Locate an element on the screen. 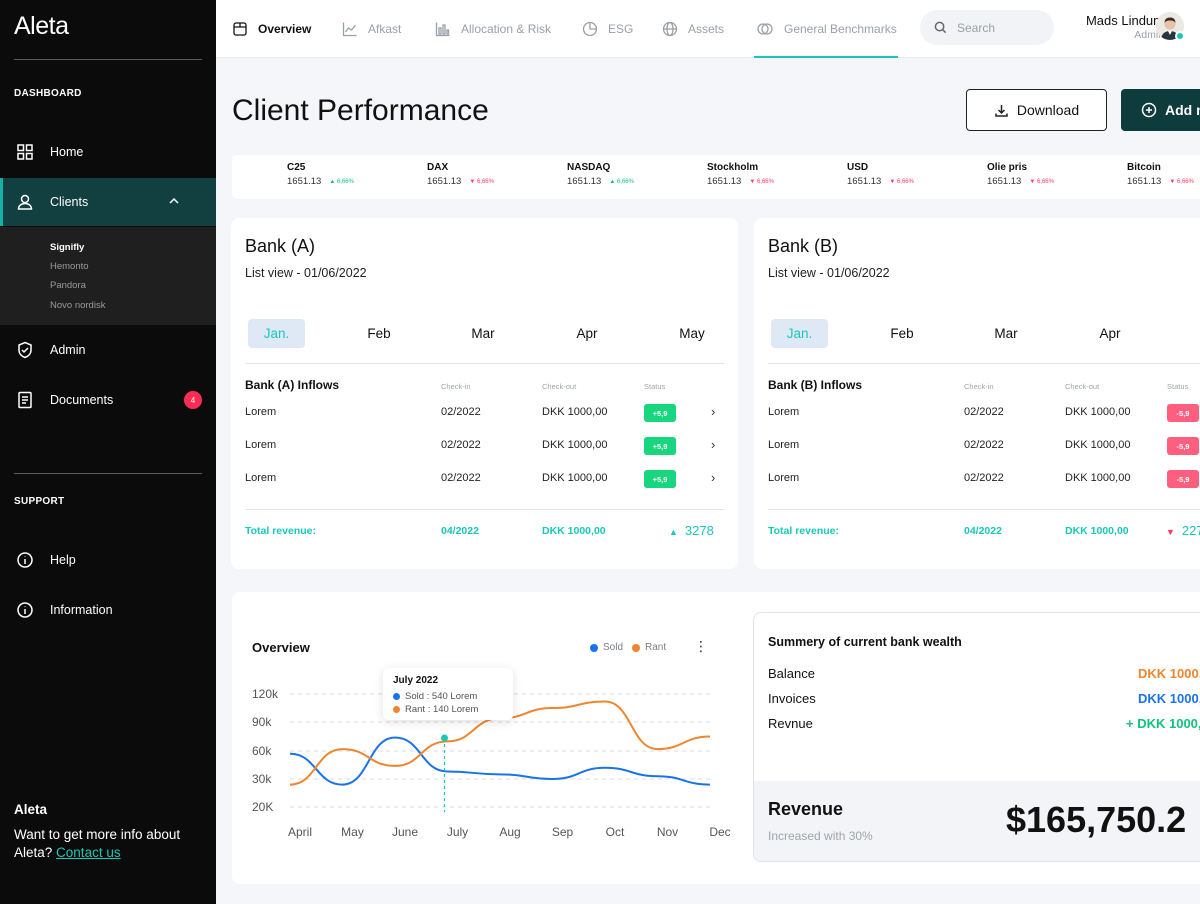 This screenshot has height=904, width=1200. user-role: Admin is located at coordinates (1149, 35).